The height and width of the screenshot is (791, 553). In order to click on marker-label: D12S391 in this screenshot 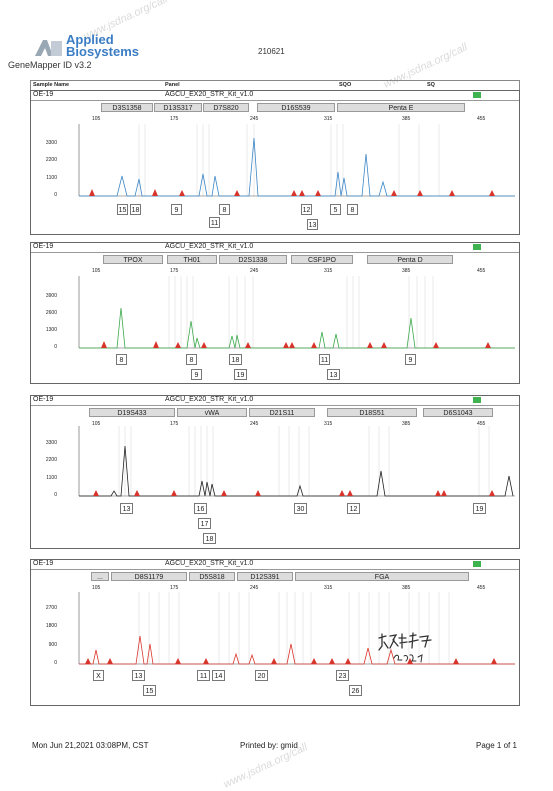, I will do `click(265, 576)`.